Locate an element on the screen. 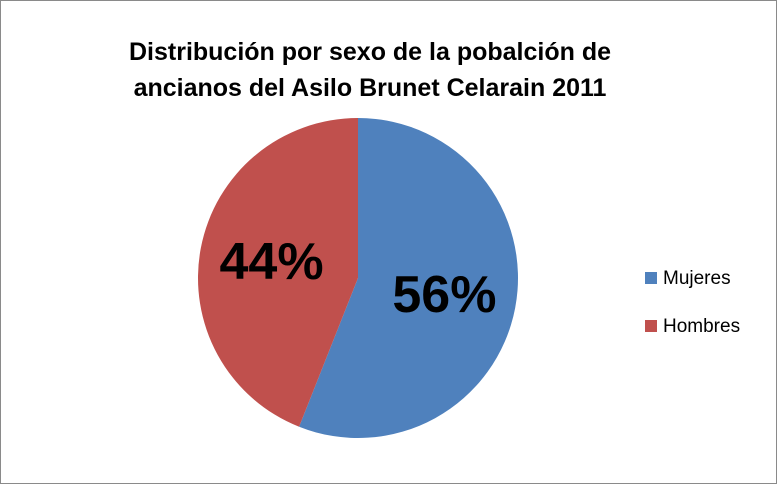 The image size is (778, 485). pie-slice is located at coordinates (277, 272).